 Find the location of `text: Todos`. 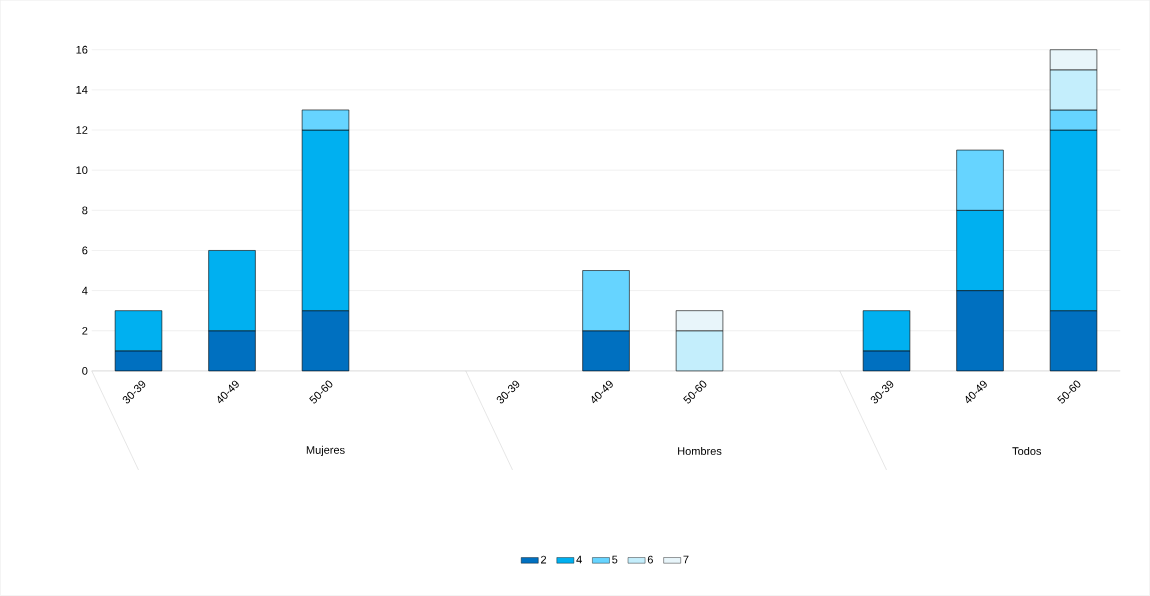

text: Todos is located at coordinates (1027, 451).